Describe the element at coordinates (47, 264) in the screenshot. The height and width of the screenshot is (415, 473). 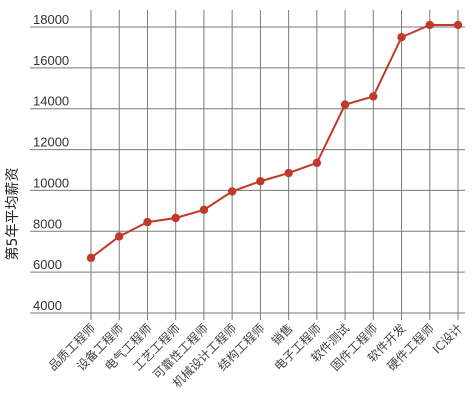
I see `y-tick-label: 6000` at that location.